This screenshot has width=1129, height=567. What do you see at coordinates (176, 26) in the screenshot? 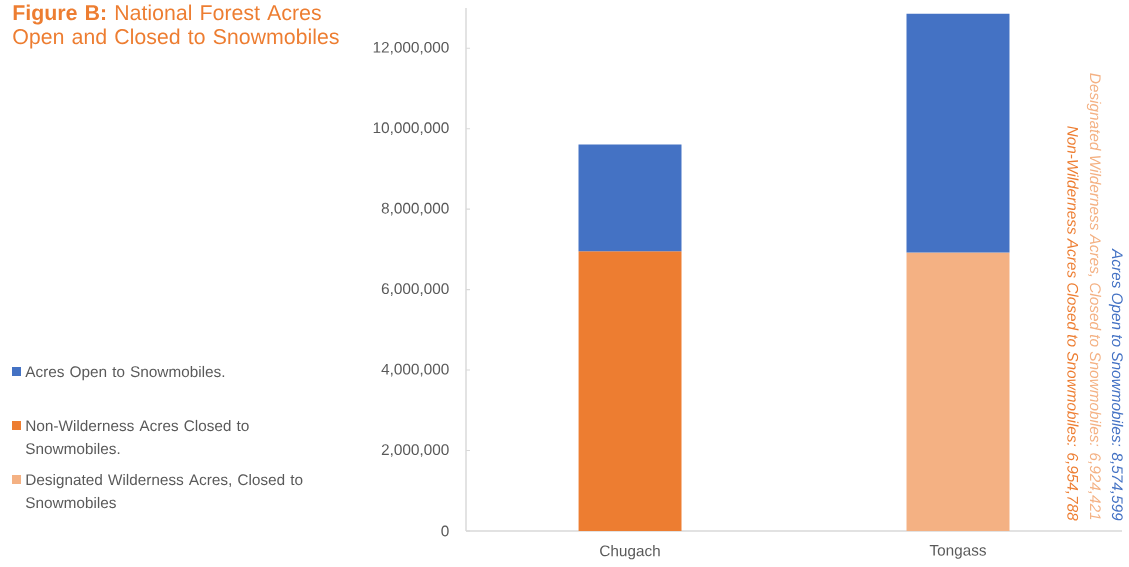
I see `text: Figure B: National Forest Acres Open and Closed to Snowmobiles` at bounding box center [176, 26].